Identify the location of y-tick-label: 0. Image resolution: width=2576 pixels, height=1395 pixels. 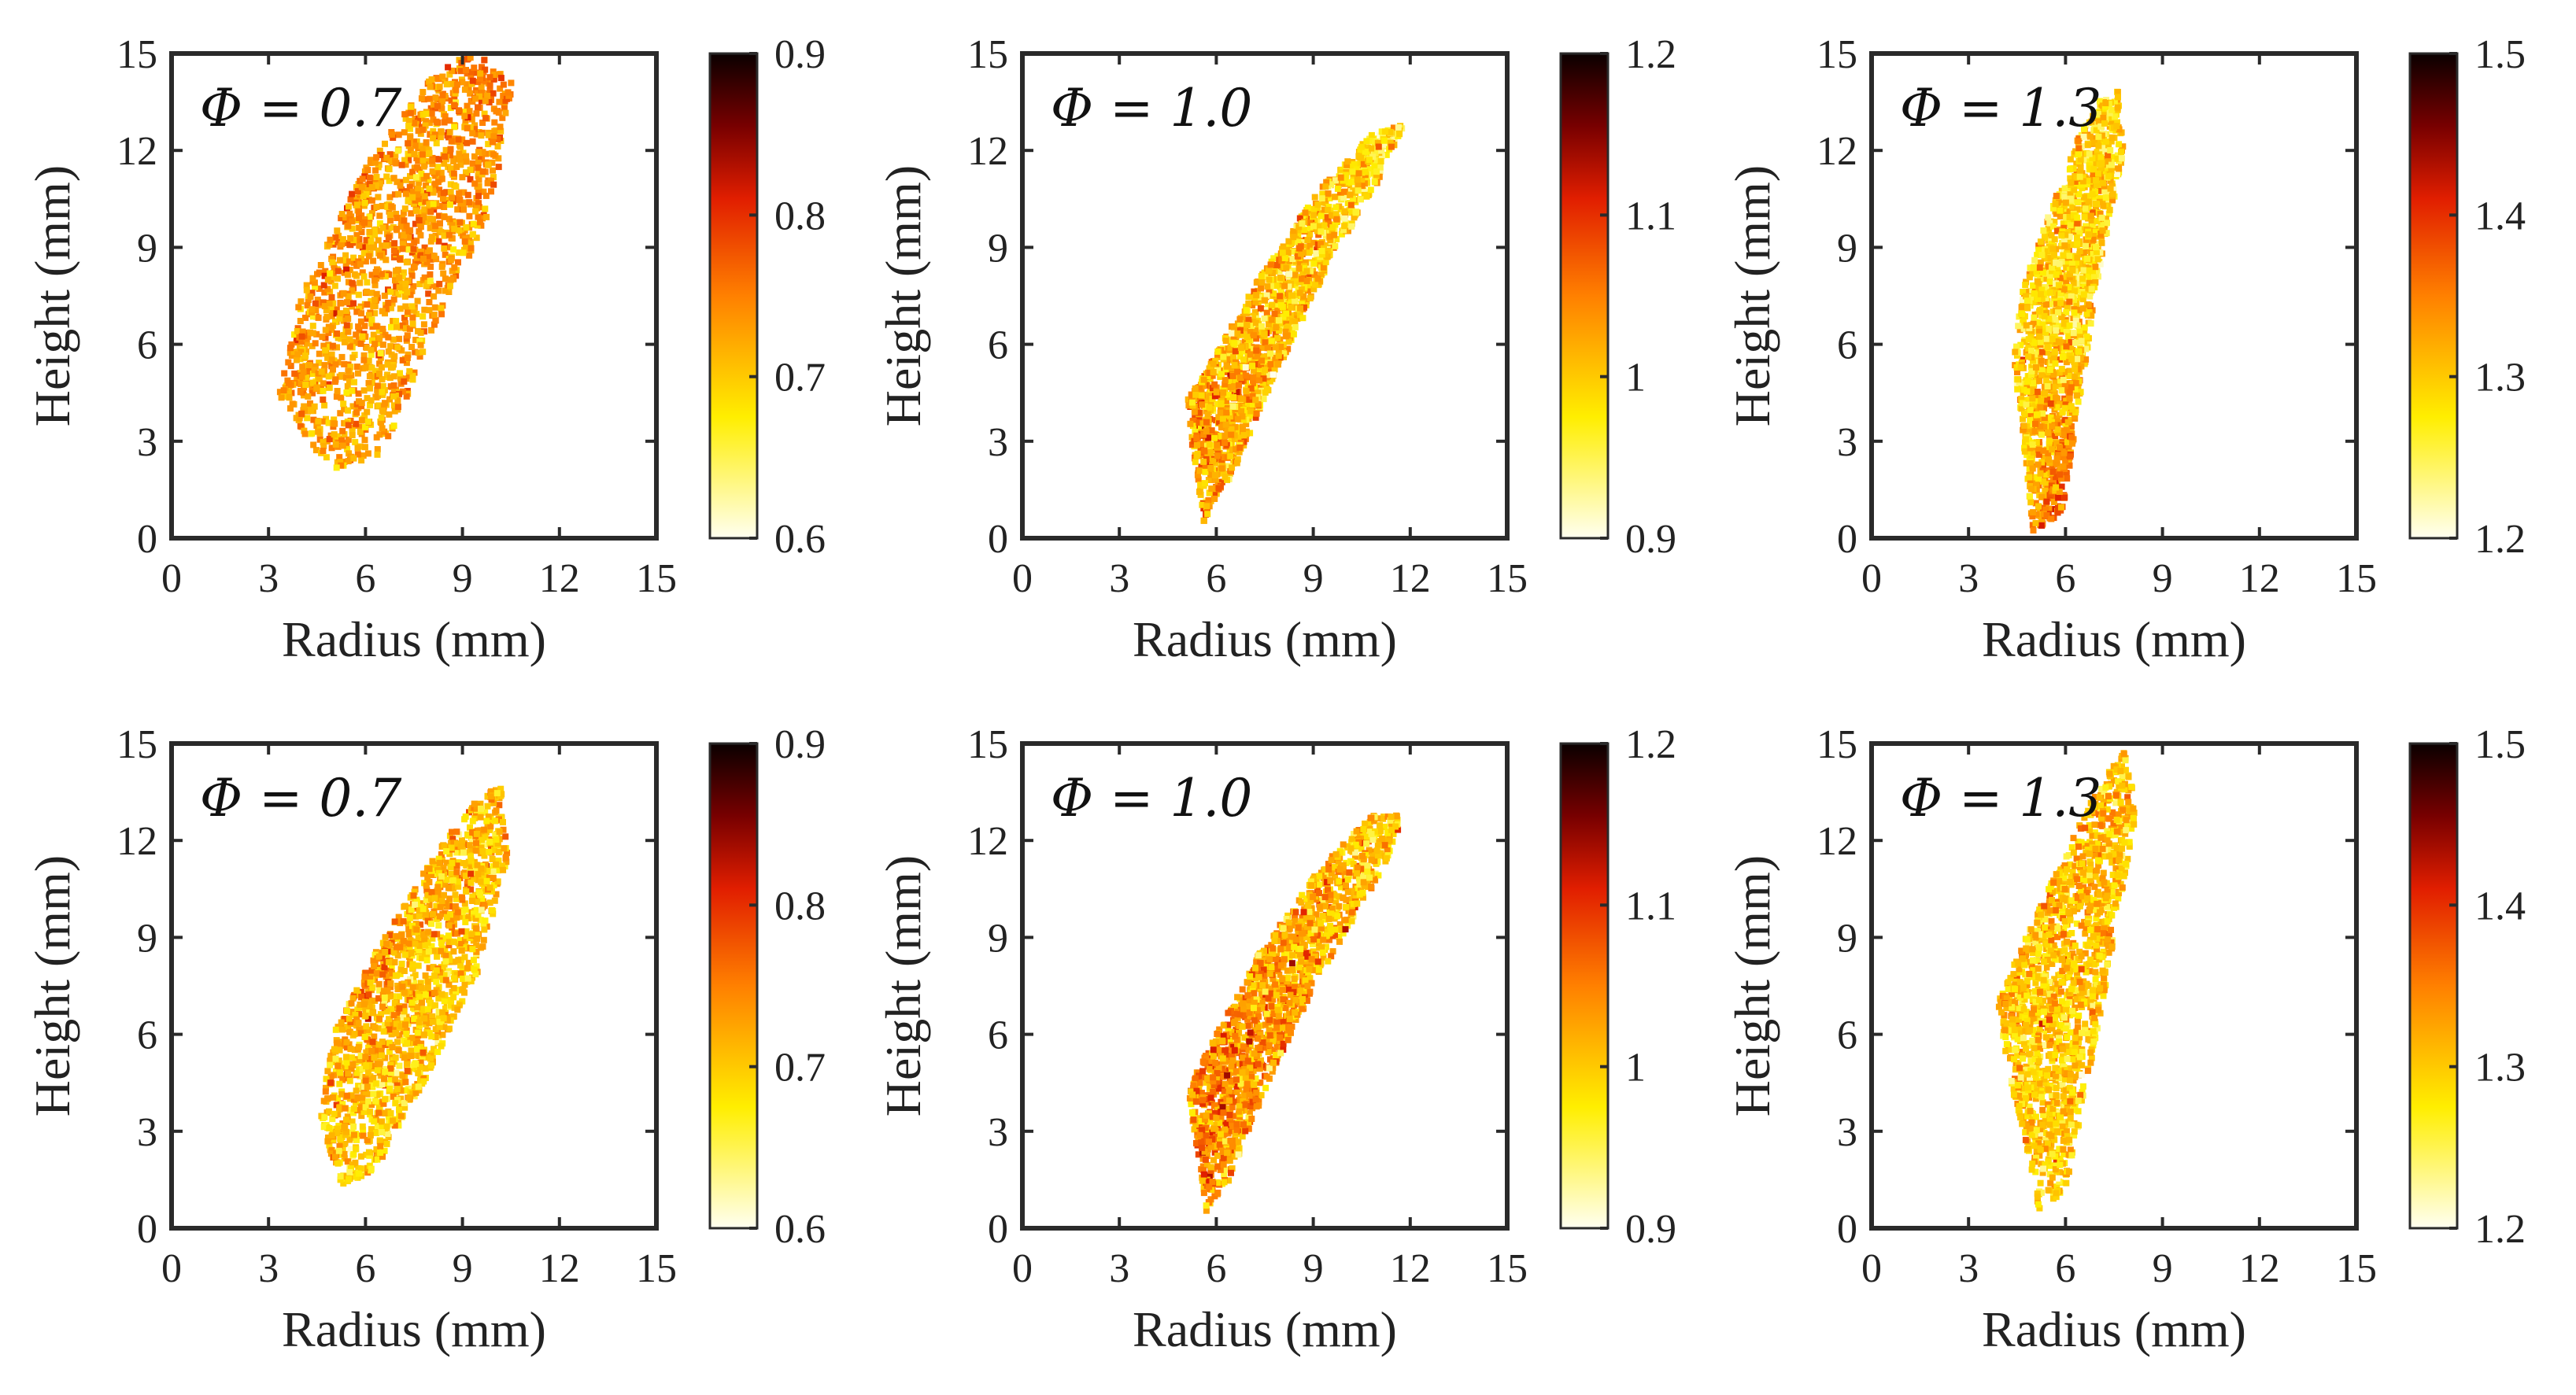
(1847, 540).